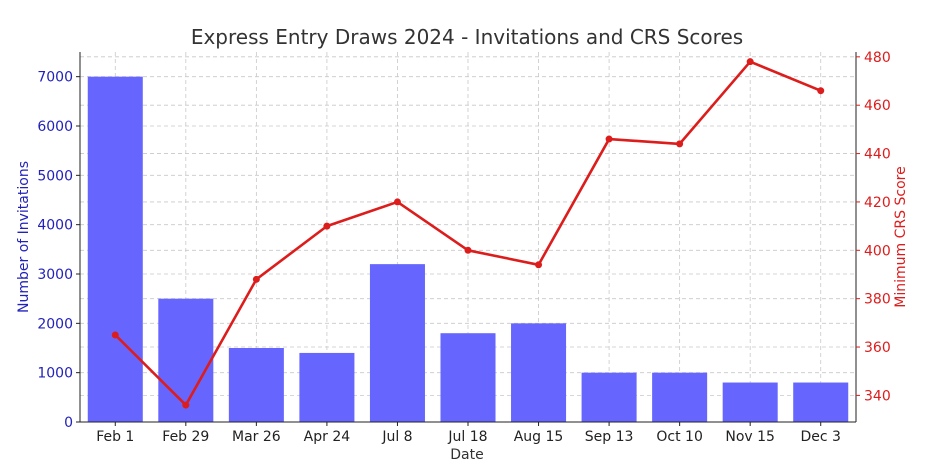 Image resolution: width=931 pixels, height=470 pixels. Describe the element at coordinates (877, 251) in the screenshot. I see `y-right-tick-label: 400` at that location.